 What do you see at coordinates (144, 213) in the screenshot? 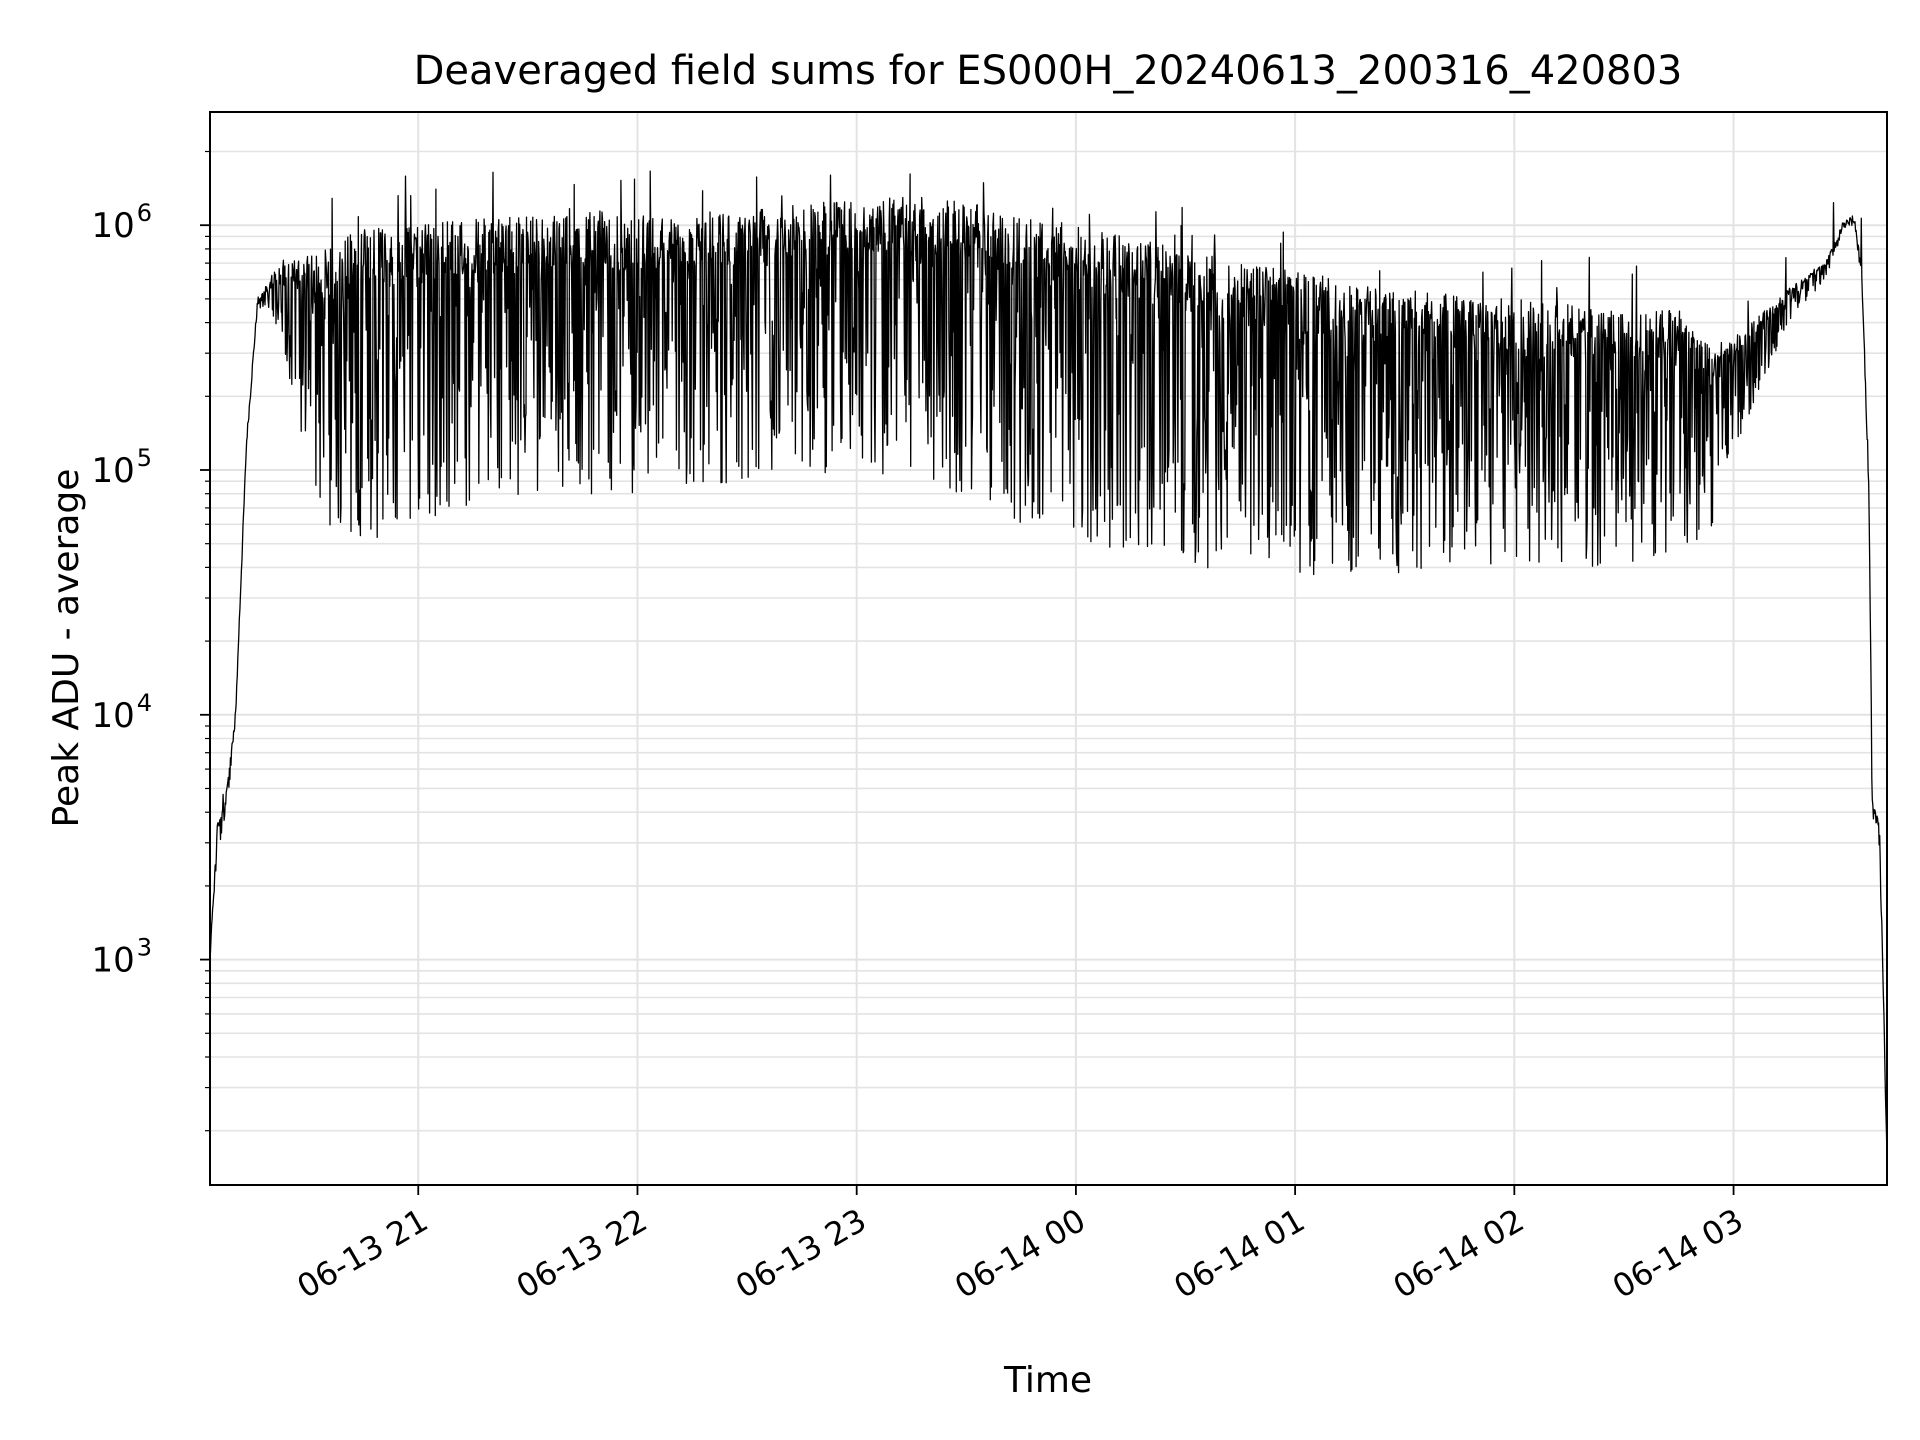
I see `y-tick-exponent: 6` at bounding box center [144, 213].